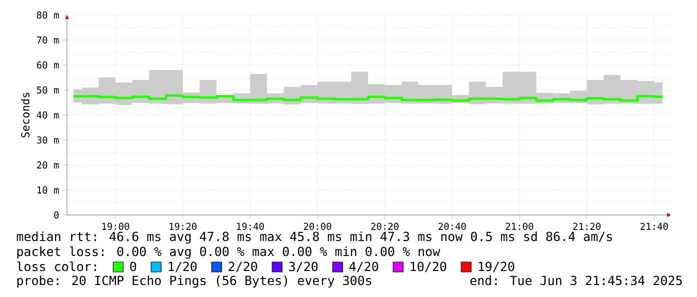 The width and height of the screenshot is (697, 297). What do you see at coordinates (520, 226) in the screenshot?
I see `x-tick-label: 21:00` at bounding box center [520, 226].